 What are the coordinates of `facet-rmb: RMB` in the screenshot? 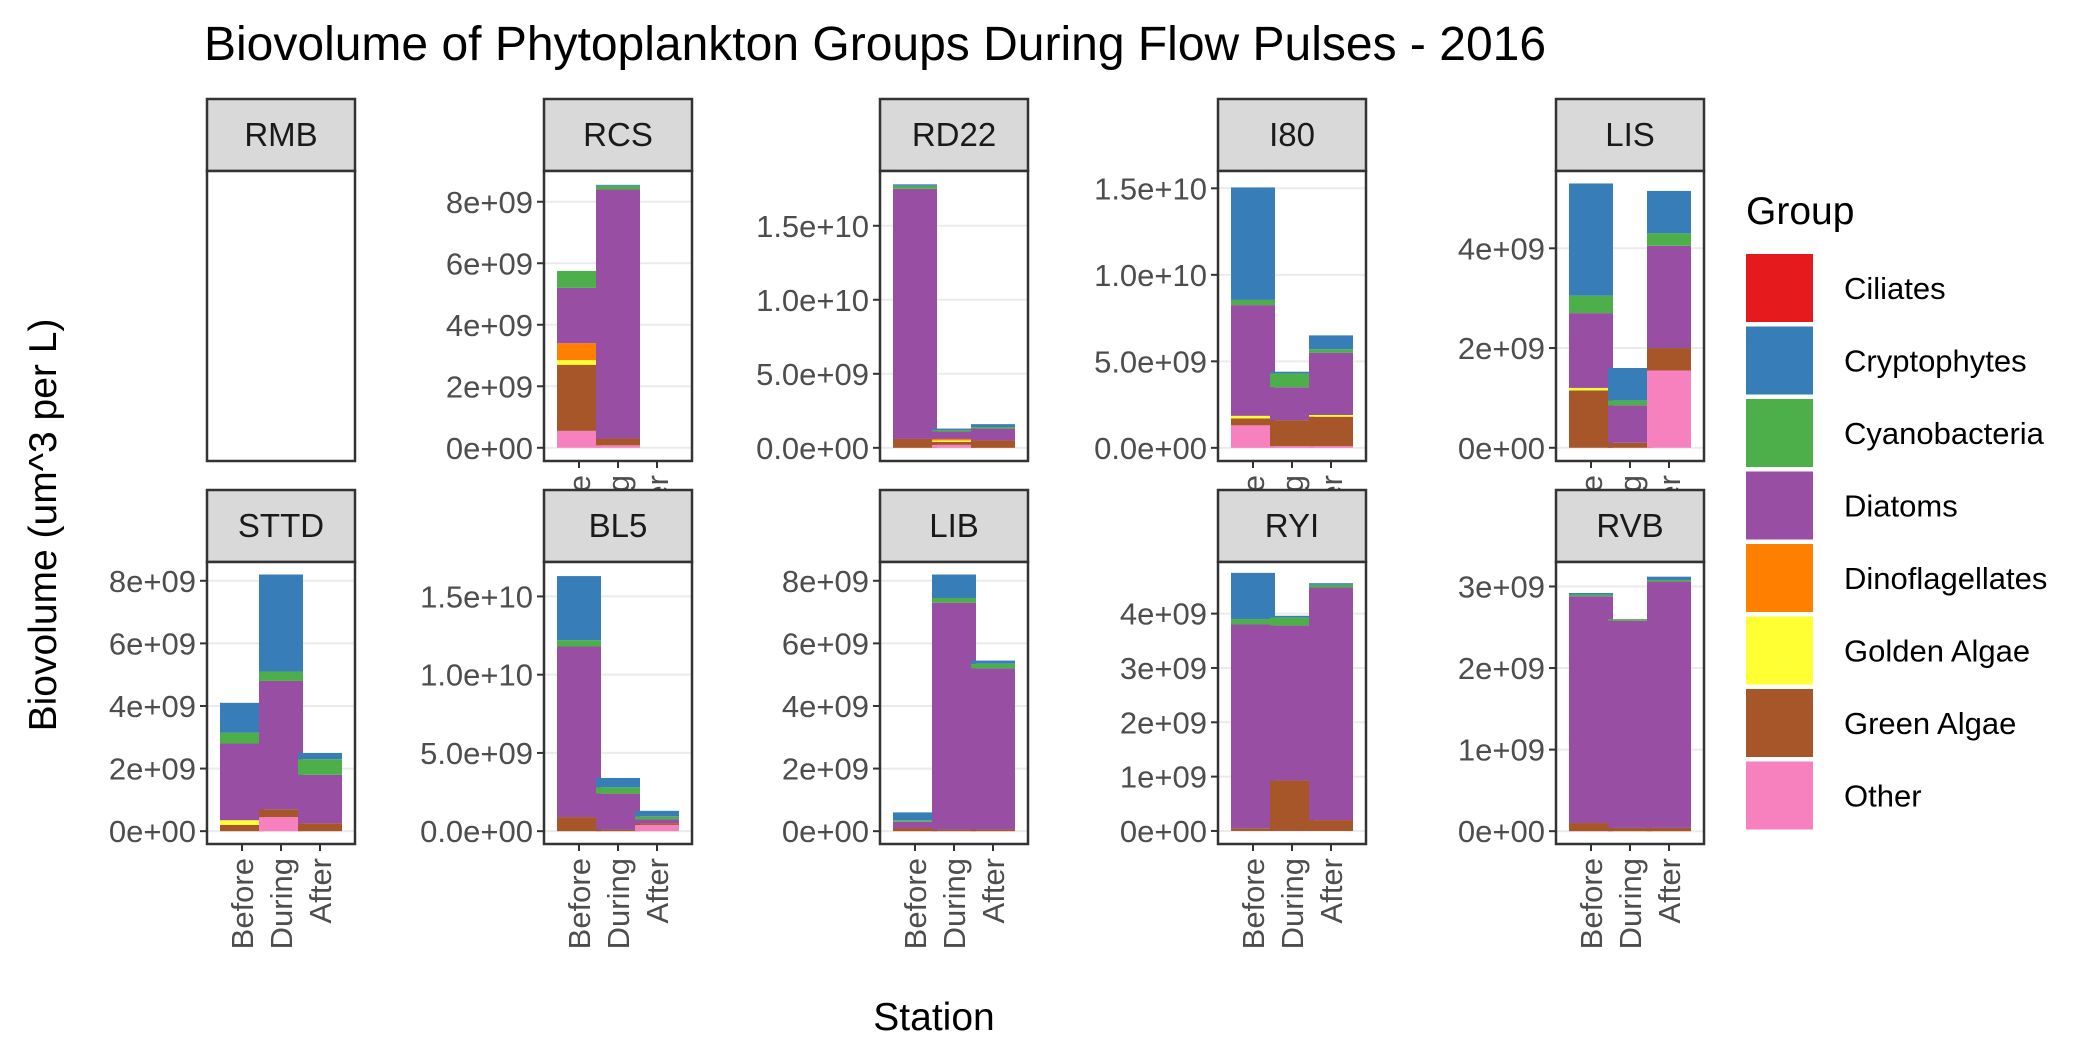 It's located at (281, 280).